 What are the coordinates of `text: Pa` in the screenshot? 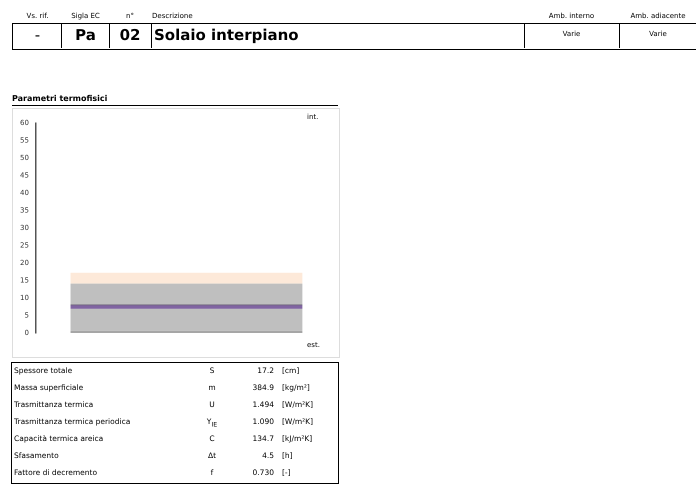 It's located at (85, 35).